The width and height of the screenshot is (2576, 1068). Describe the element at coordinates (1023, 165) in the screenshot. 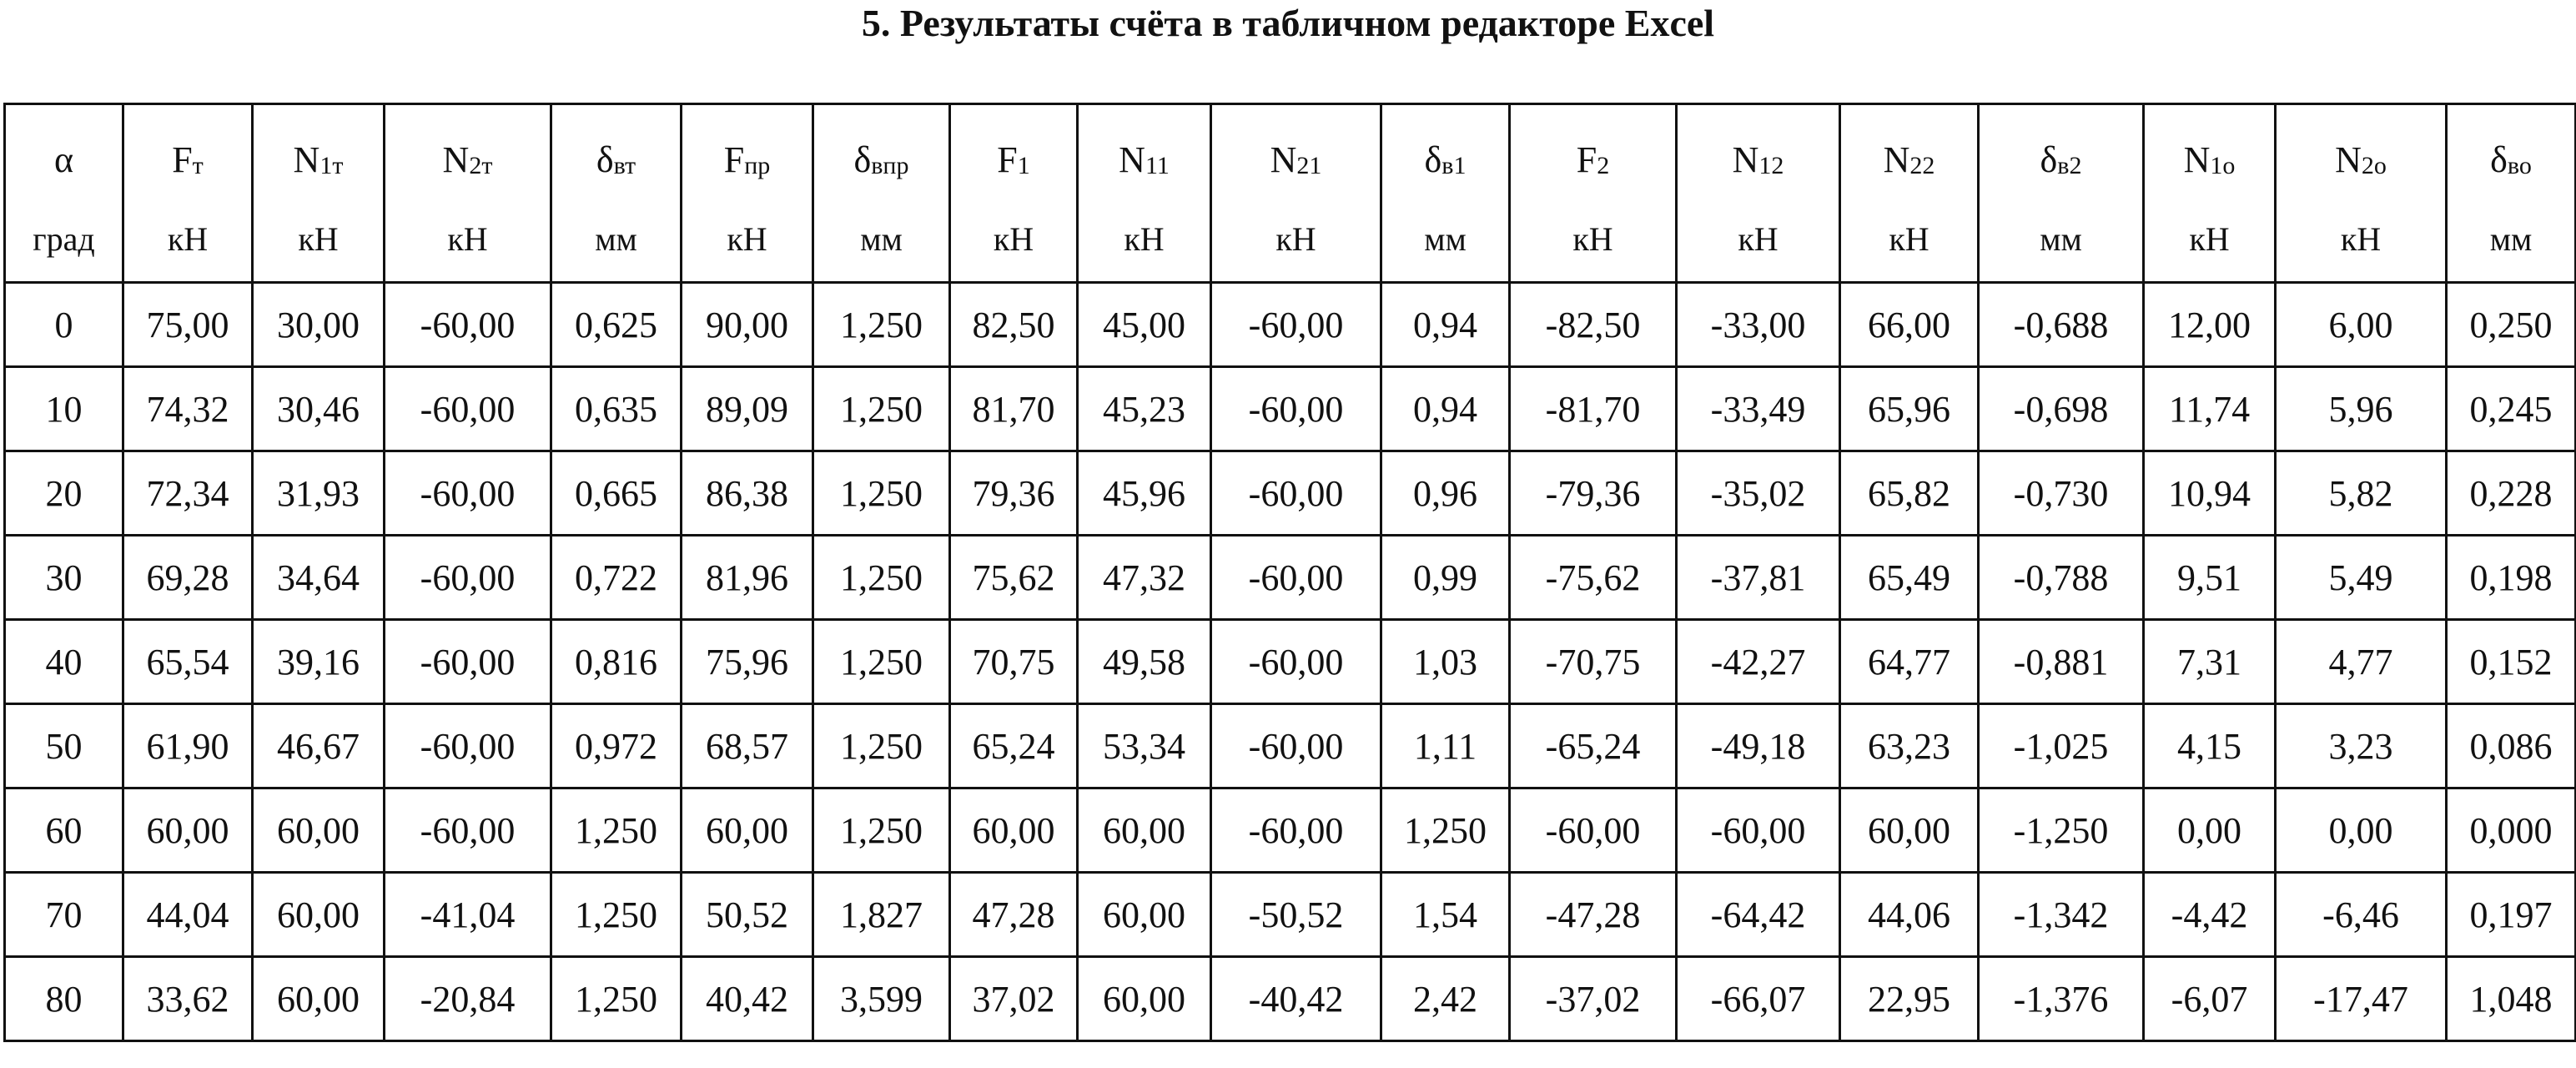

I see `symbol-subscript: 1` at that location.